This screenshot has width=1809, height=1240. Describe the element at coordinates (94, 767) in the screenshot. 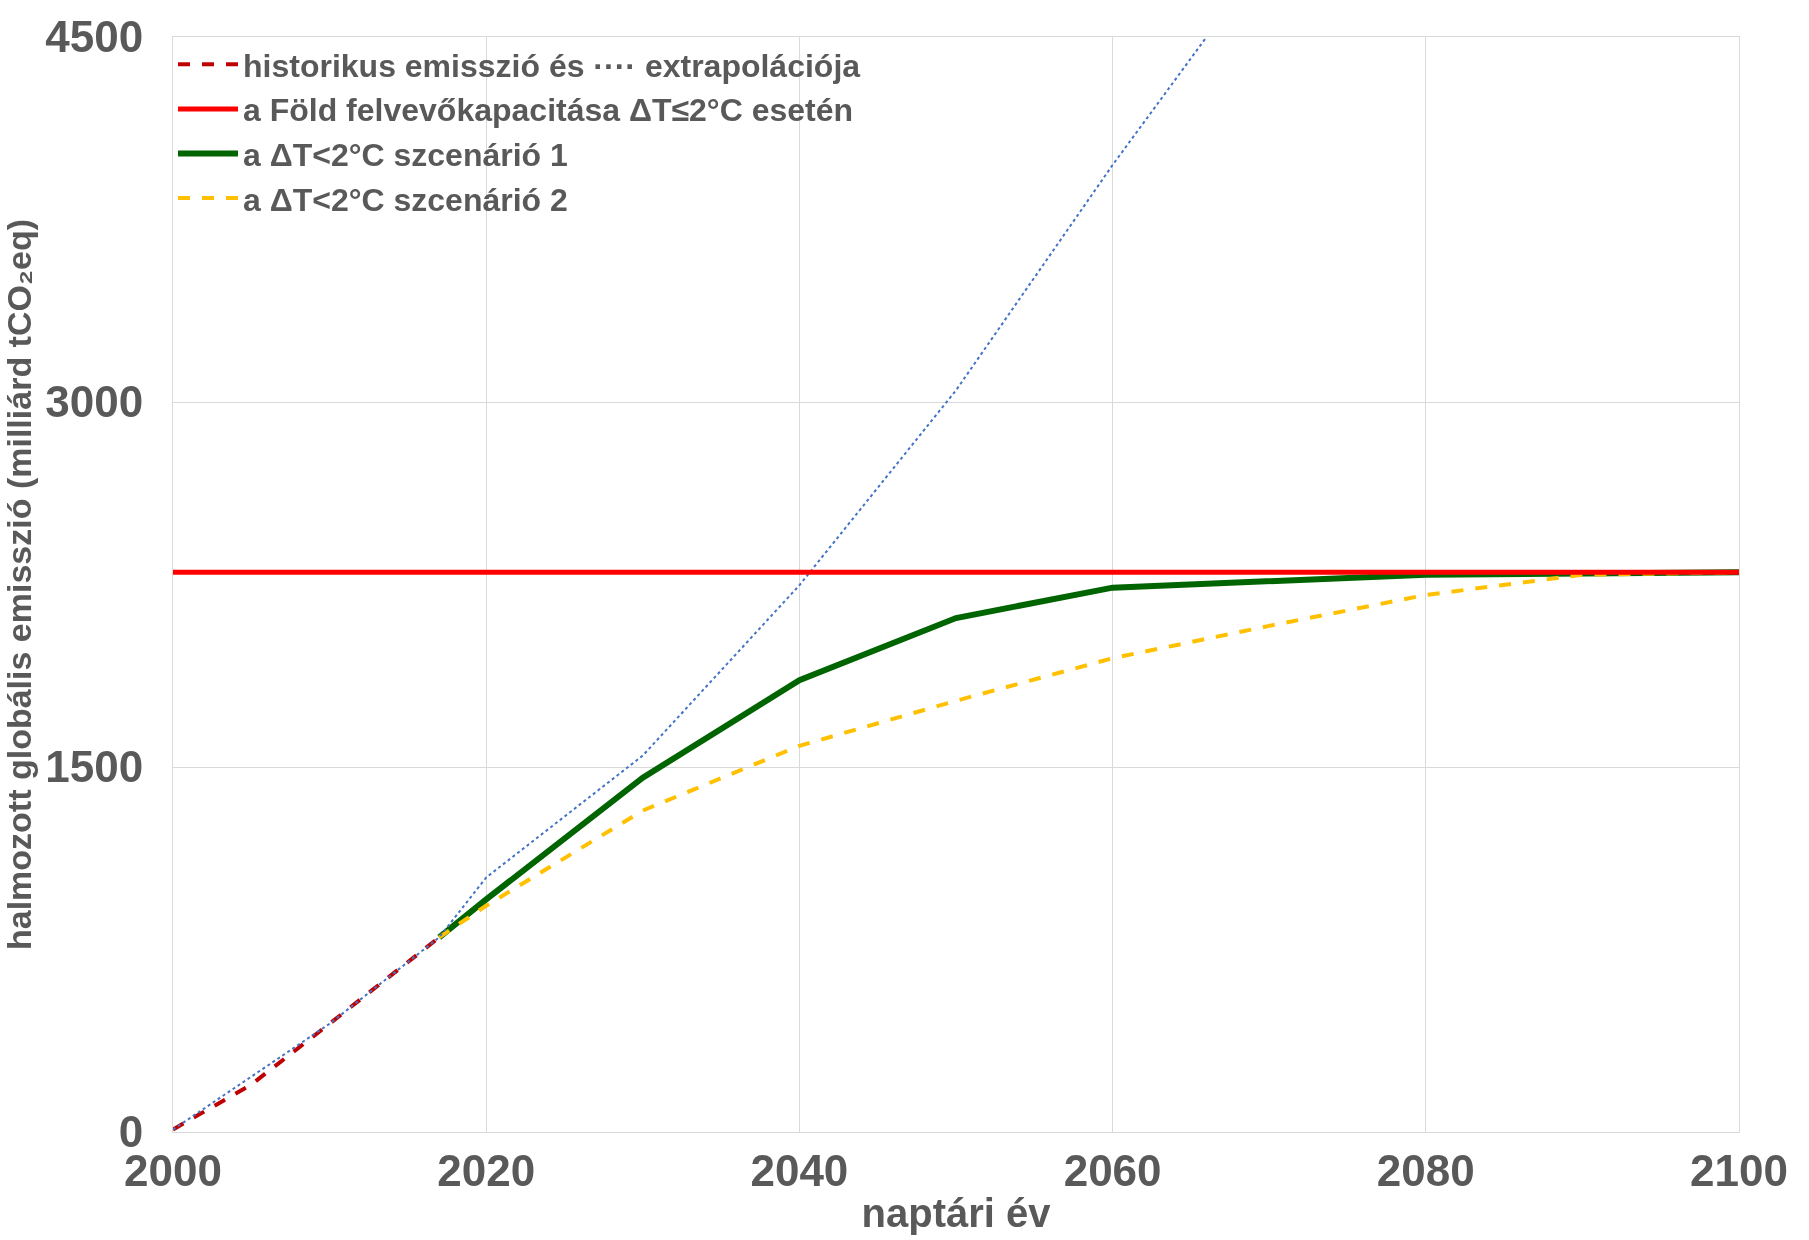

I see `y-tick-label: 1500` at that location.